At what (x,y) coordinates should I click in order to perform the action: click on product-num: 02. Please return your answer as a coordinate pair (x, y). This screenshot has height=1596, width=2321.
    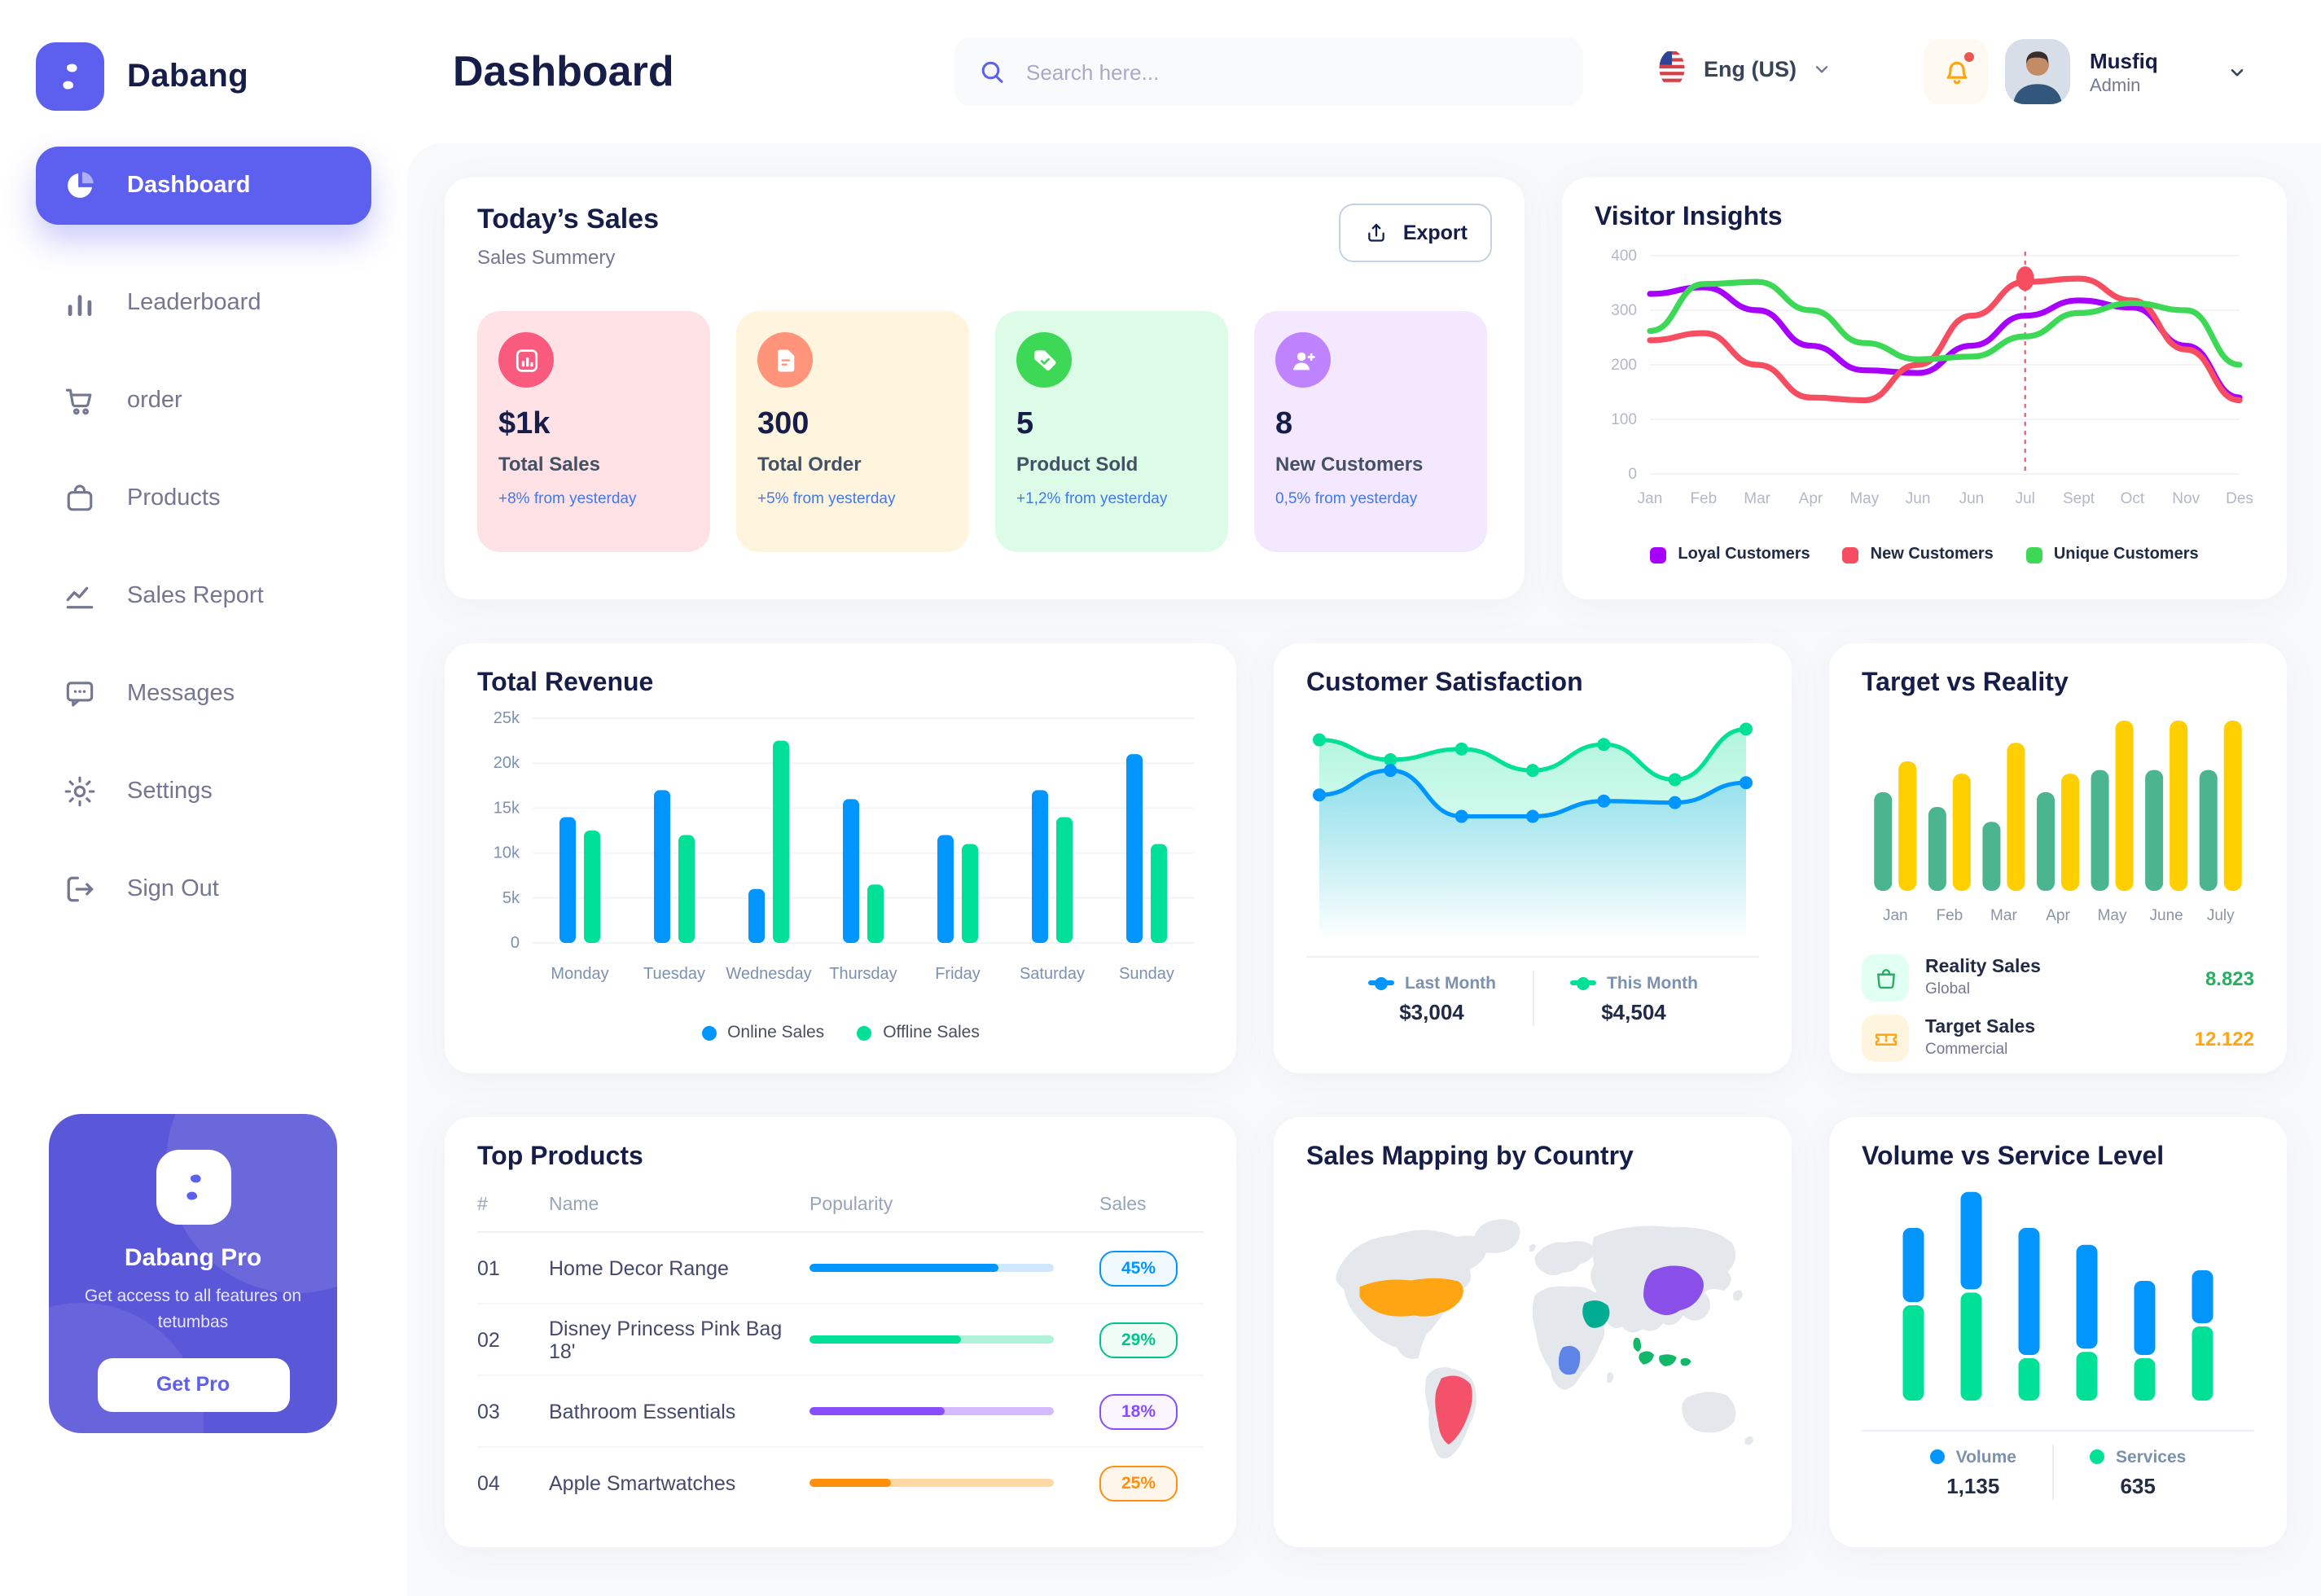
    Looking at the image, I should click on (513, 1340).